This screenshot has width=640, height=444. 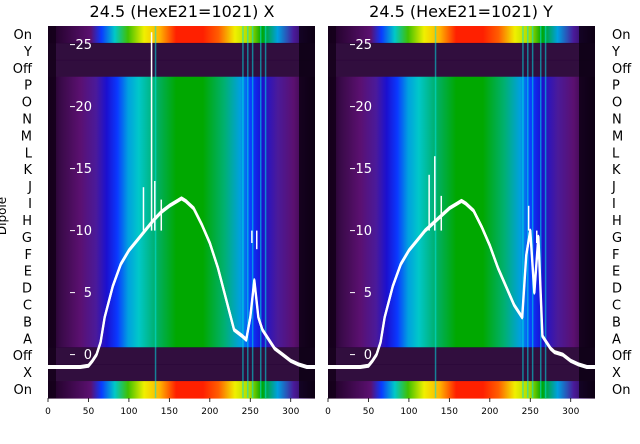 I want to click on dipole-label-left: X, so click(x=27, y=373).